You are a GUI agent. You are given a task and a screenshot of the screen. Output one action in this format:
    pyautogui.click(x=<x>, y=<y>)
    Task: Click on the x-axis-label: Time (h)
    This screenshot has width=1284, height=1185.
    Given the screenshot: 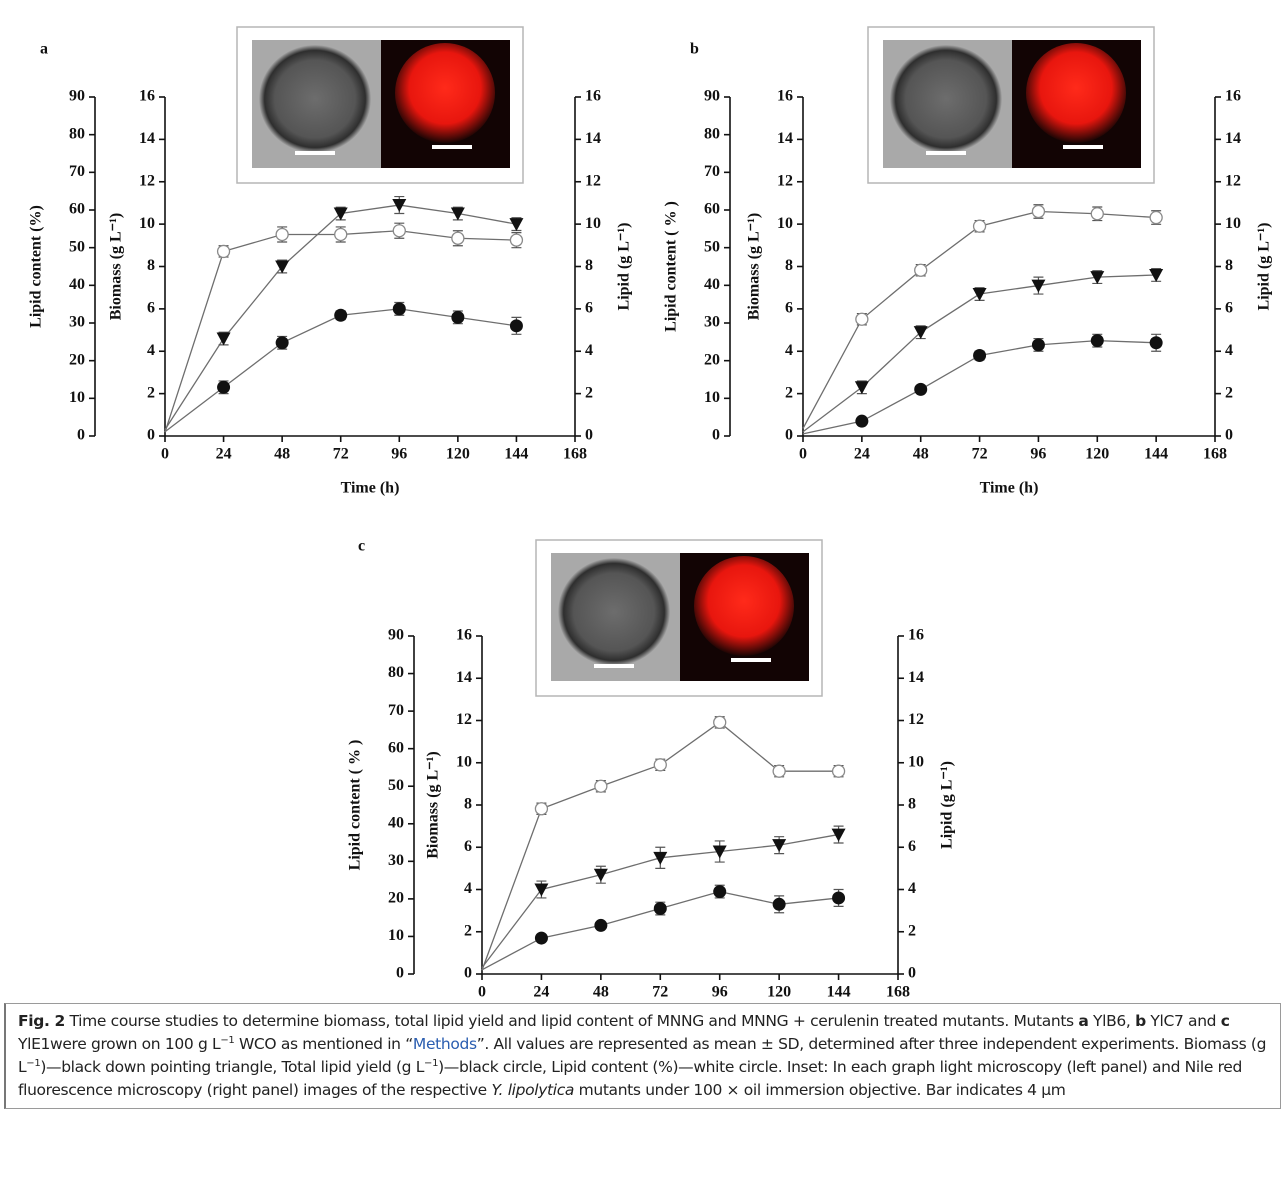 What is the action you would take?
    pyautogui.click(x=1009, y=488)
    